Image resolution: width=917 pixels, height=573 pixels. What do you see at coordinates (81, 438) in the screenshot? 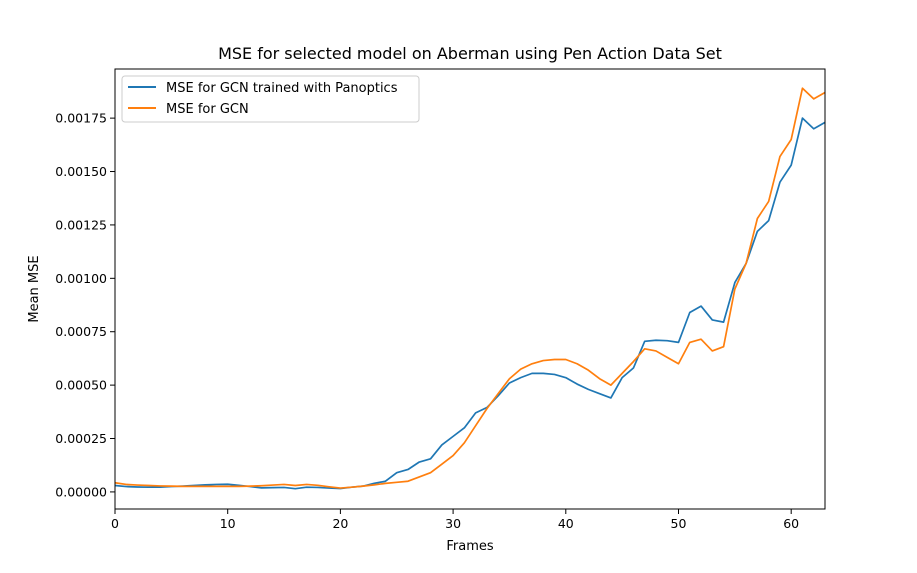
I see `y-tick-label: 0.00025` at bounding box center [81, 438].